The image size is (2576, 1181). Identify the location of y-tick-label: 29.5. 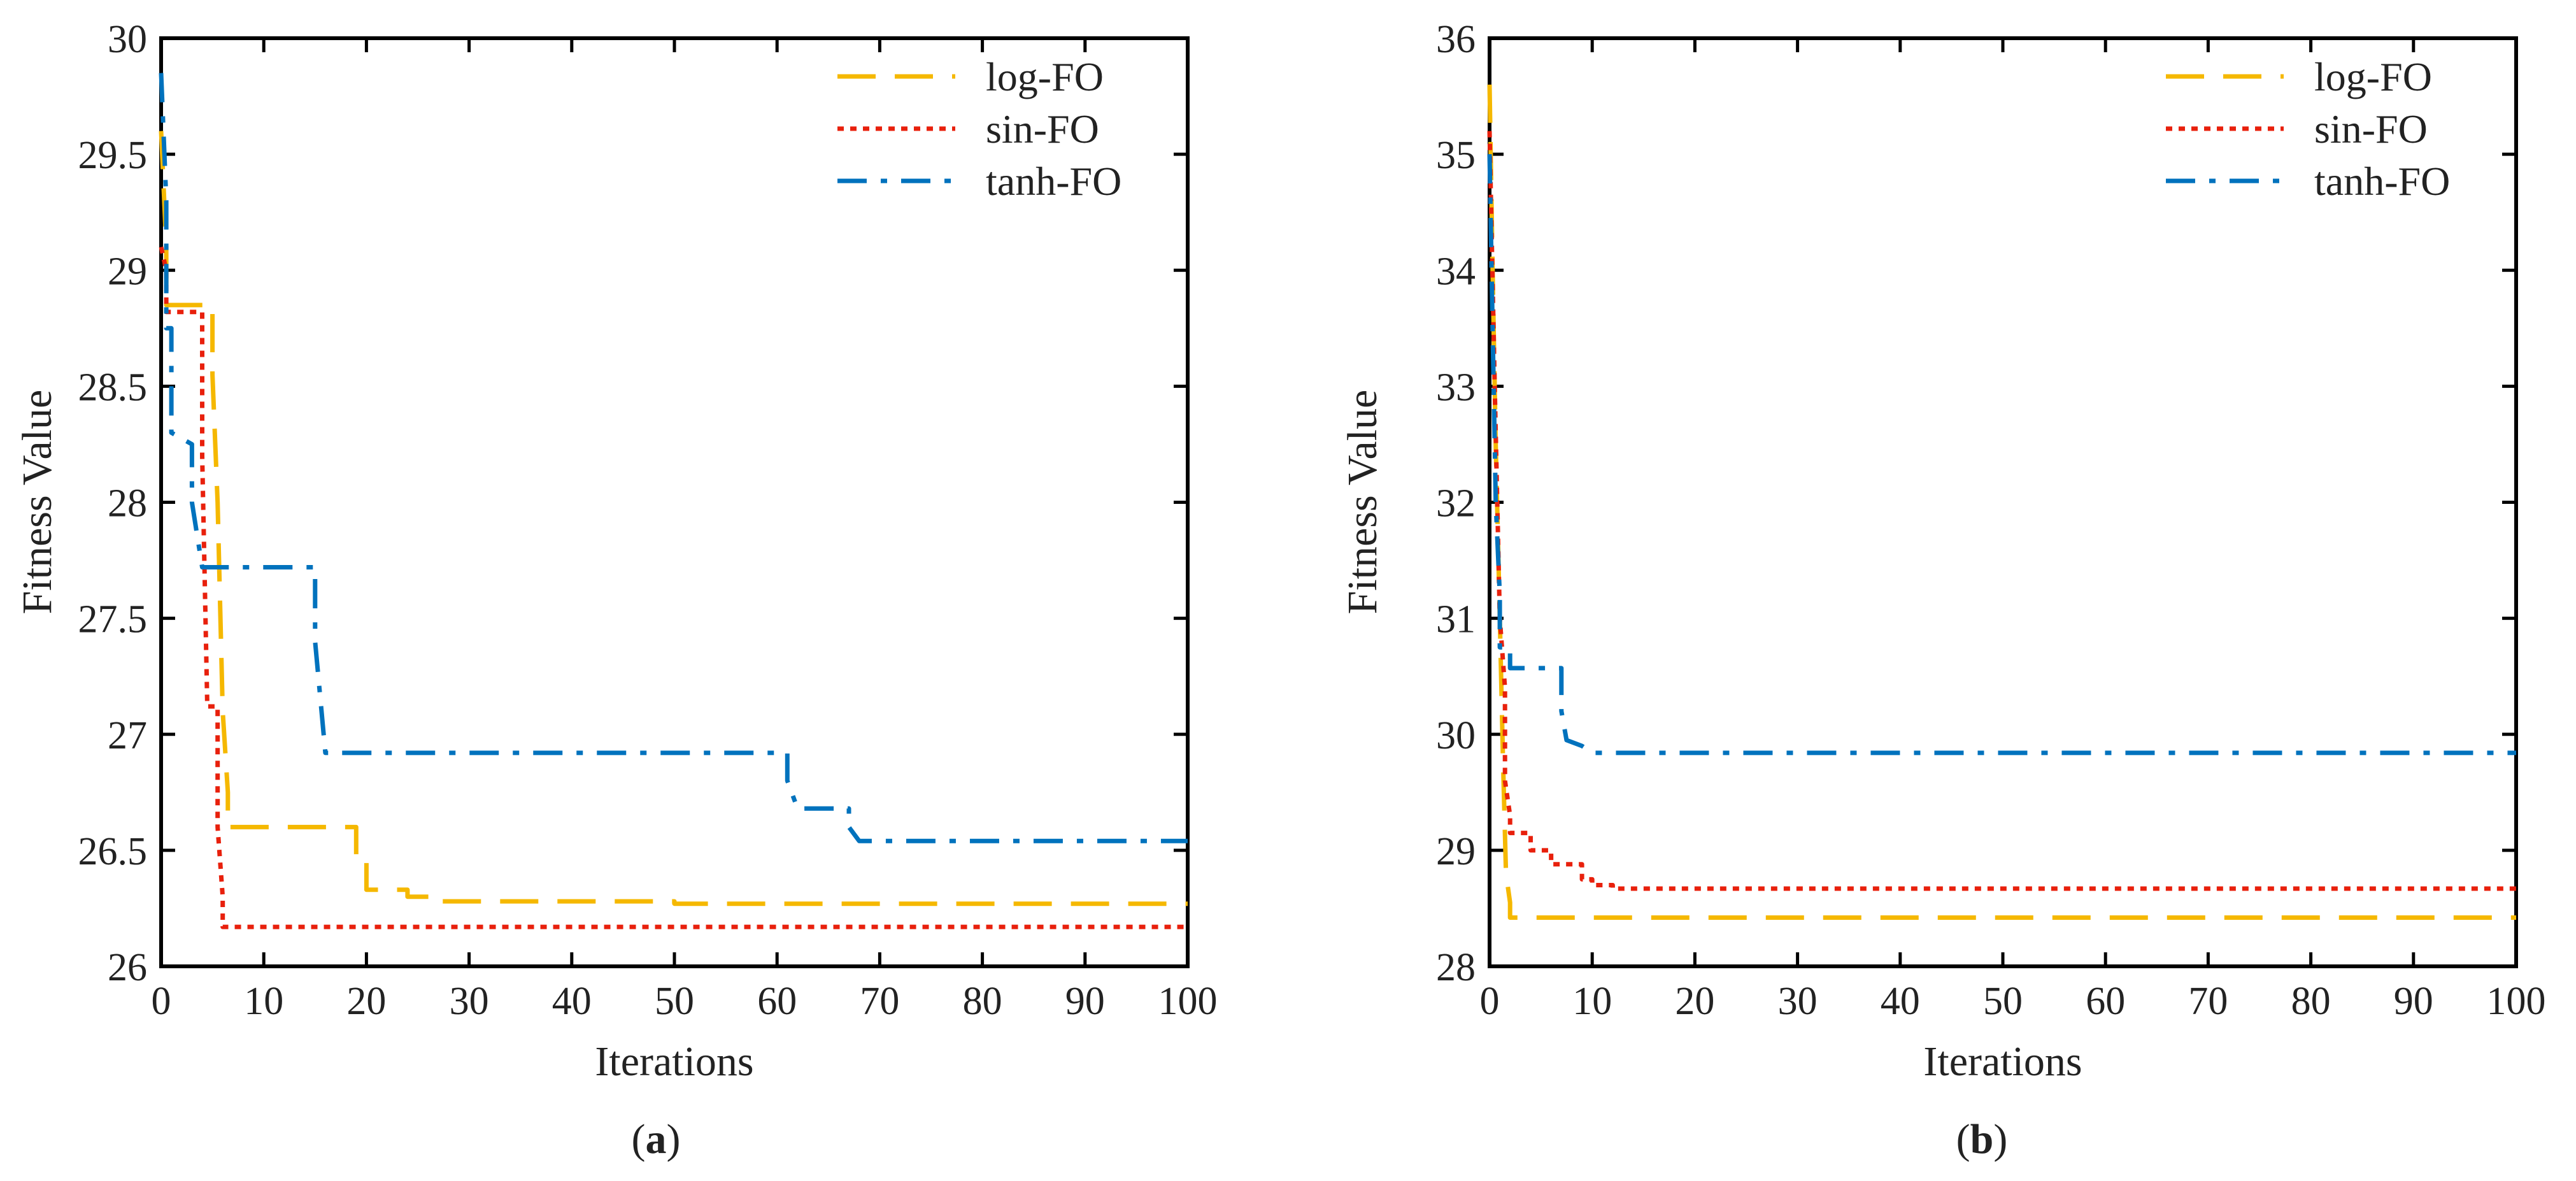
(113, 155).